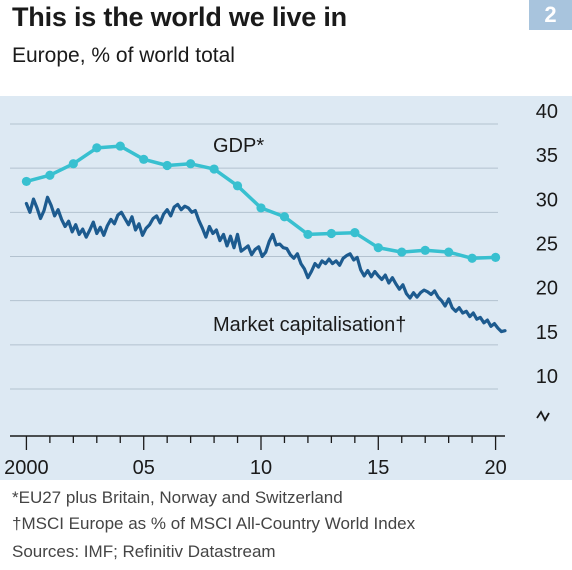 This screenshot has width=572, height=570. I want to click on y-axis-break, so click(543, 416).